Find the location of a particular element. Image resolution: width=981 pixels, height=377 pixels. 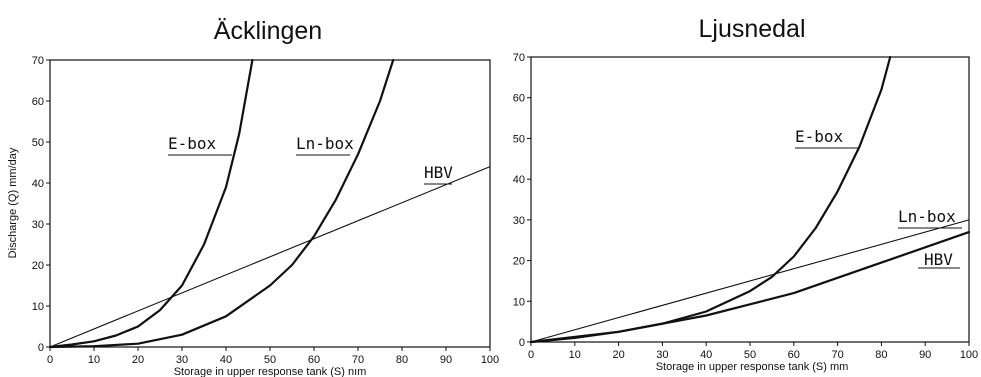

chart-title: Ljusnedal is located at coordinates (751, 29).